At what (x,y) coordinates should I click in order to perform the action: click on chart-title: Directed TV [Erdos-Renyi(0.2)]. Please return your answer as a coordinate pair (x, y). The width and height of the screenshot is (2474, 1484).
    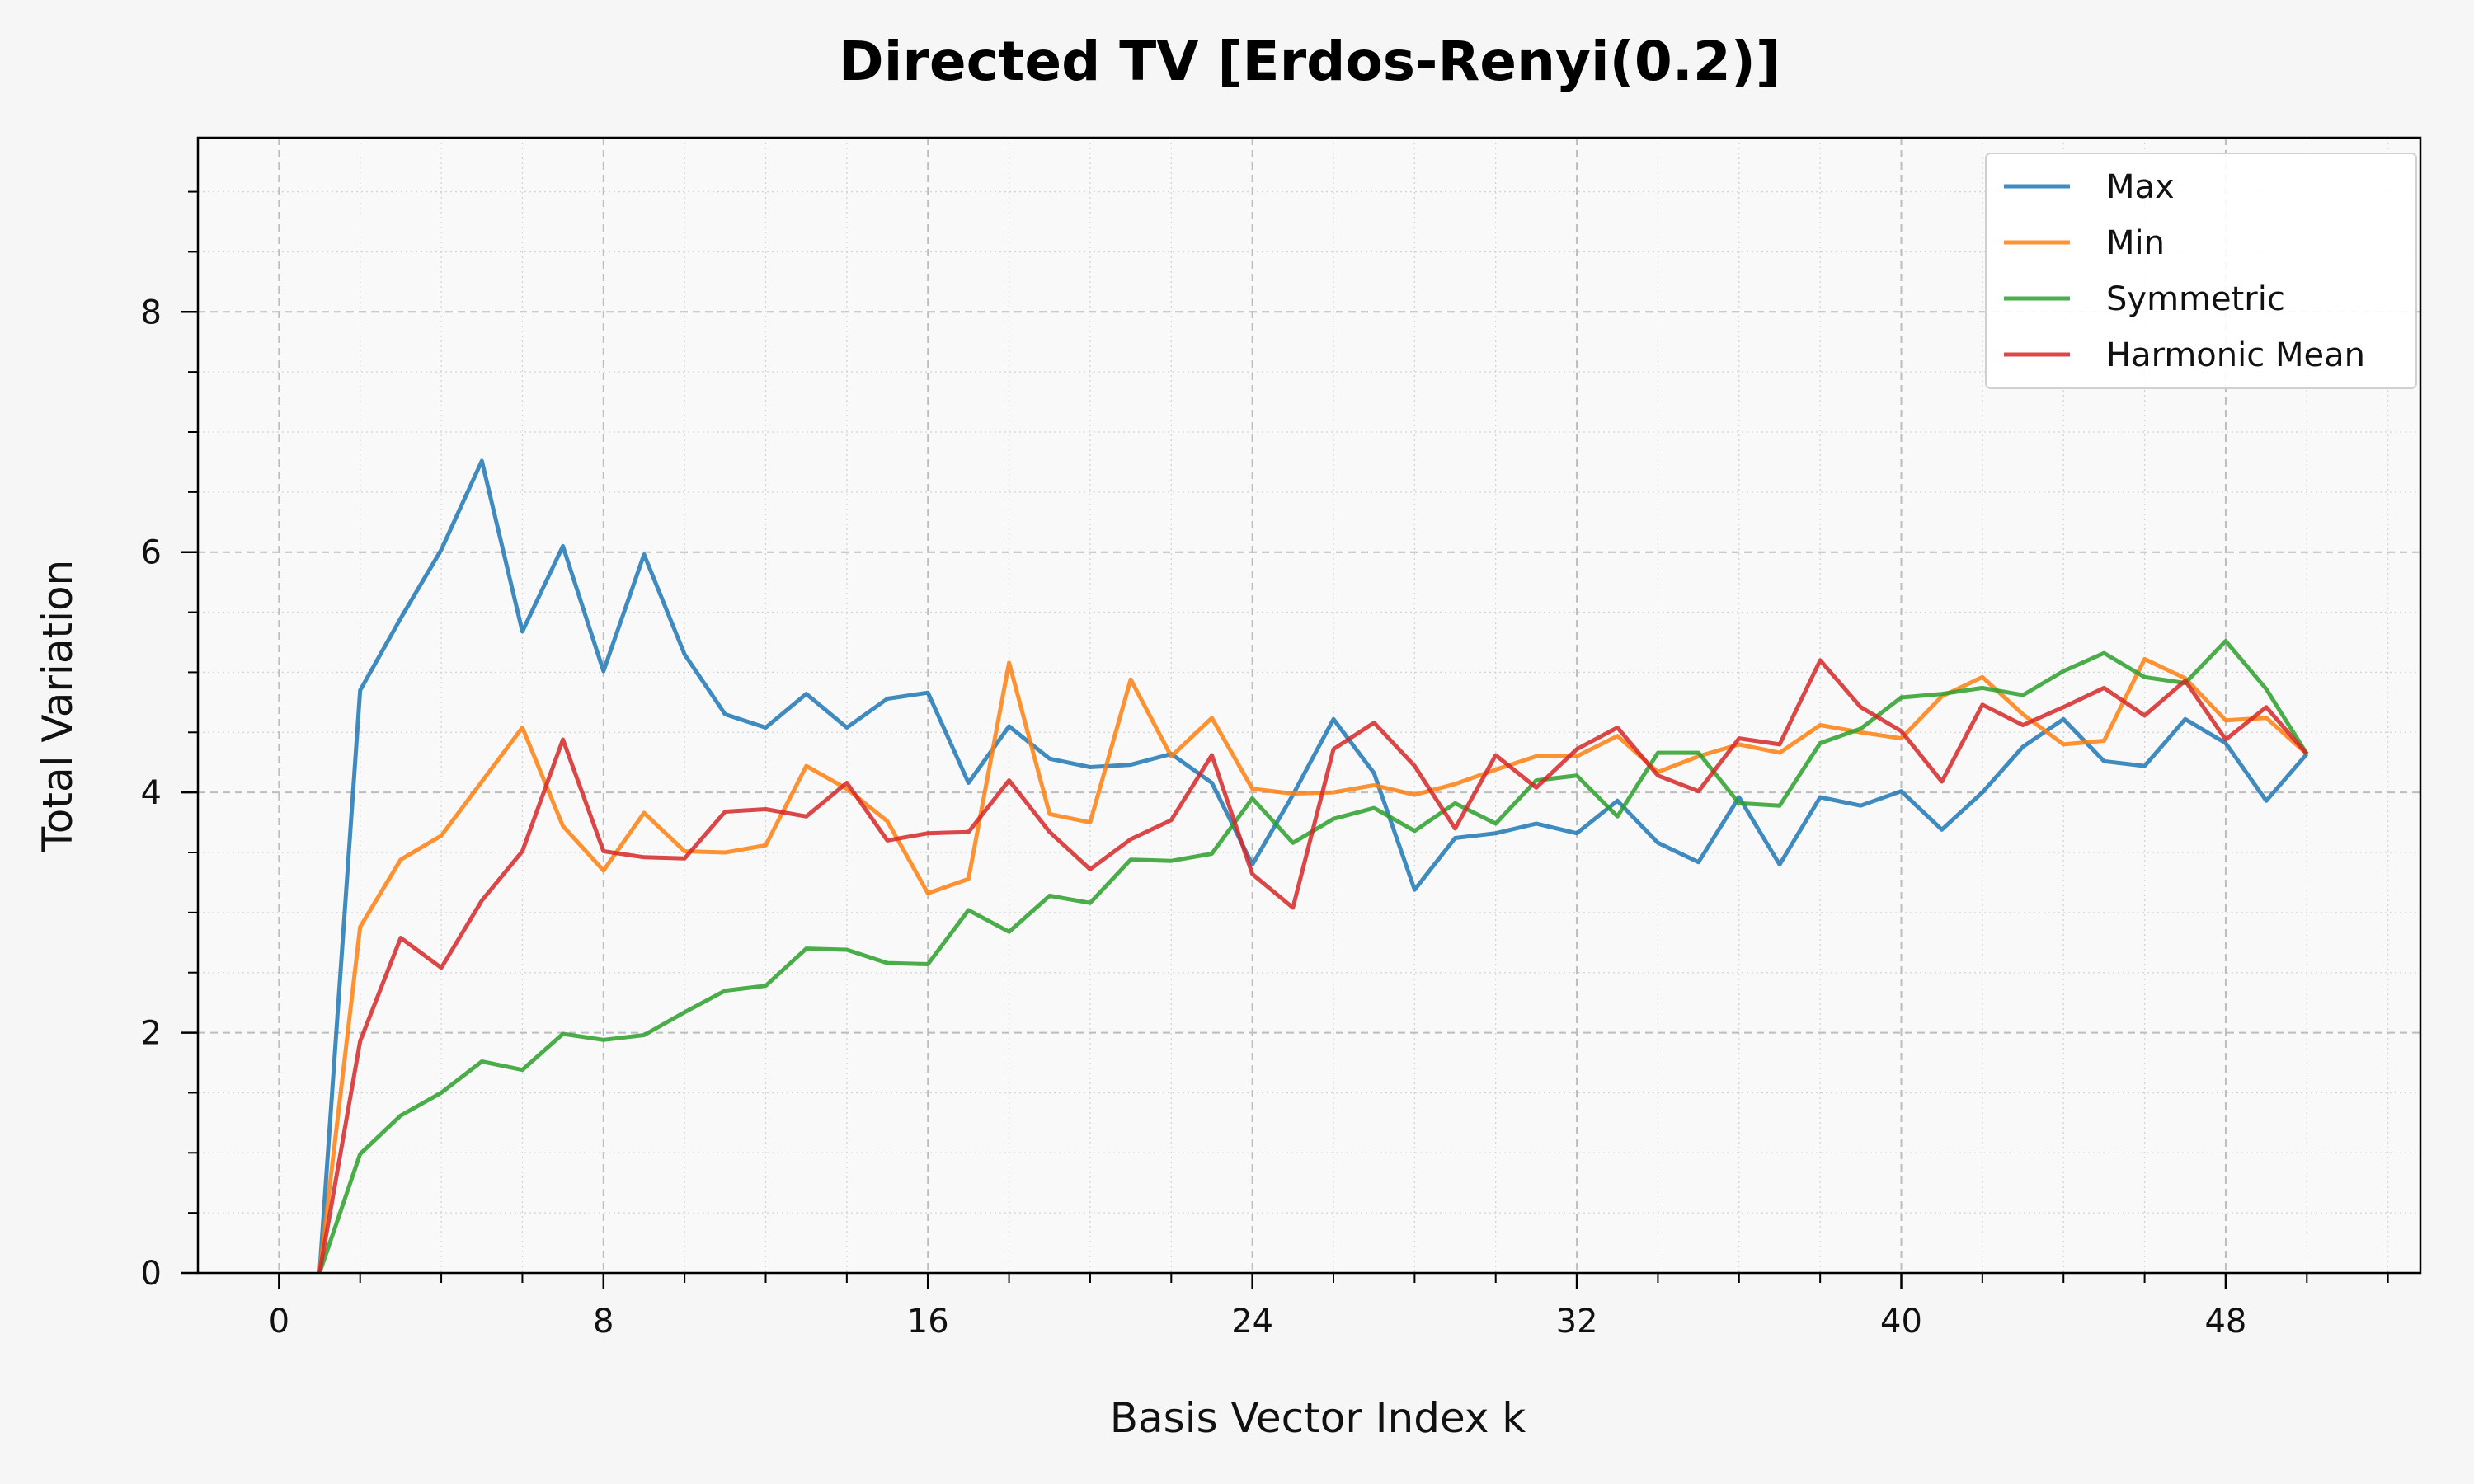
    Looking at the image, I should click on (1309, 62).